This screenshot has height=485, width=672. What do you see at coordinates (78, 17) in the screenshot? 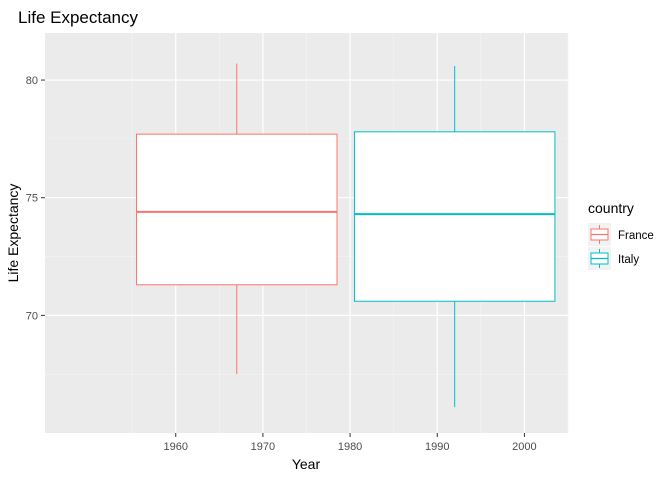
I see `chart-title: Life Expectancy` at bounding box center [78, 17].